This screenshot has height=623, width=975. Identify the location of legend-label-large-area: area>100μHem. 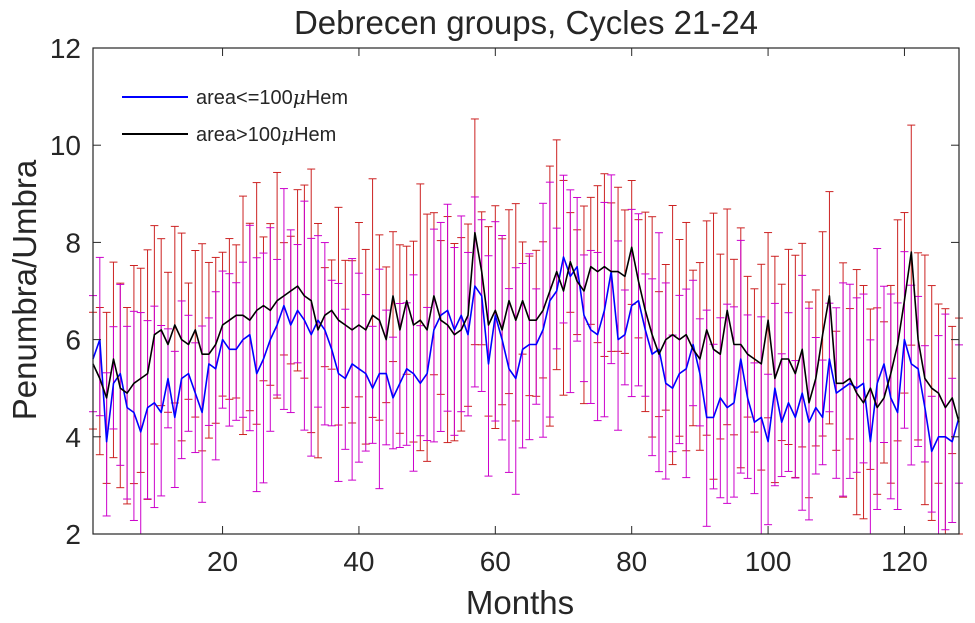
(266, 134).